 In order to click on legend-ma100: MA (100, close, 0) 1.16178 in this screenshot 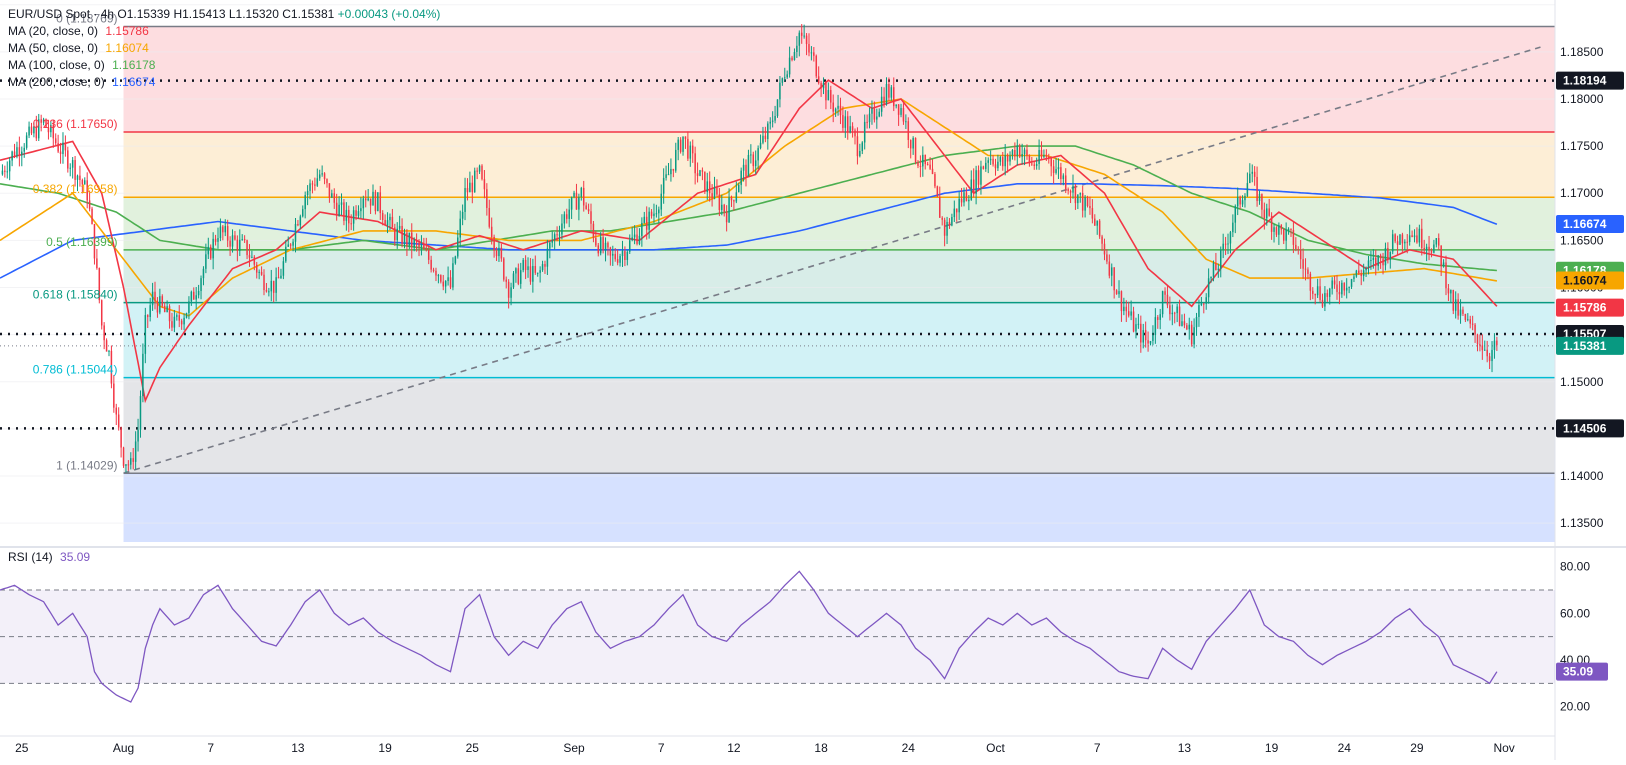, I will do `click(224, 65)`.